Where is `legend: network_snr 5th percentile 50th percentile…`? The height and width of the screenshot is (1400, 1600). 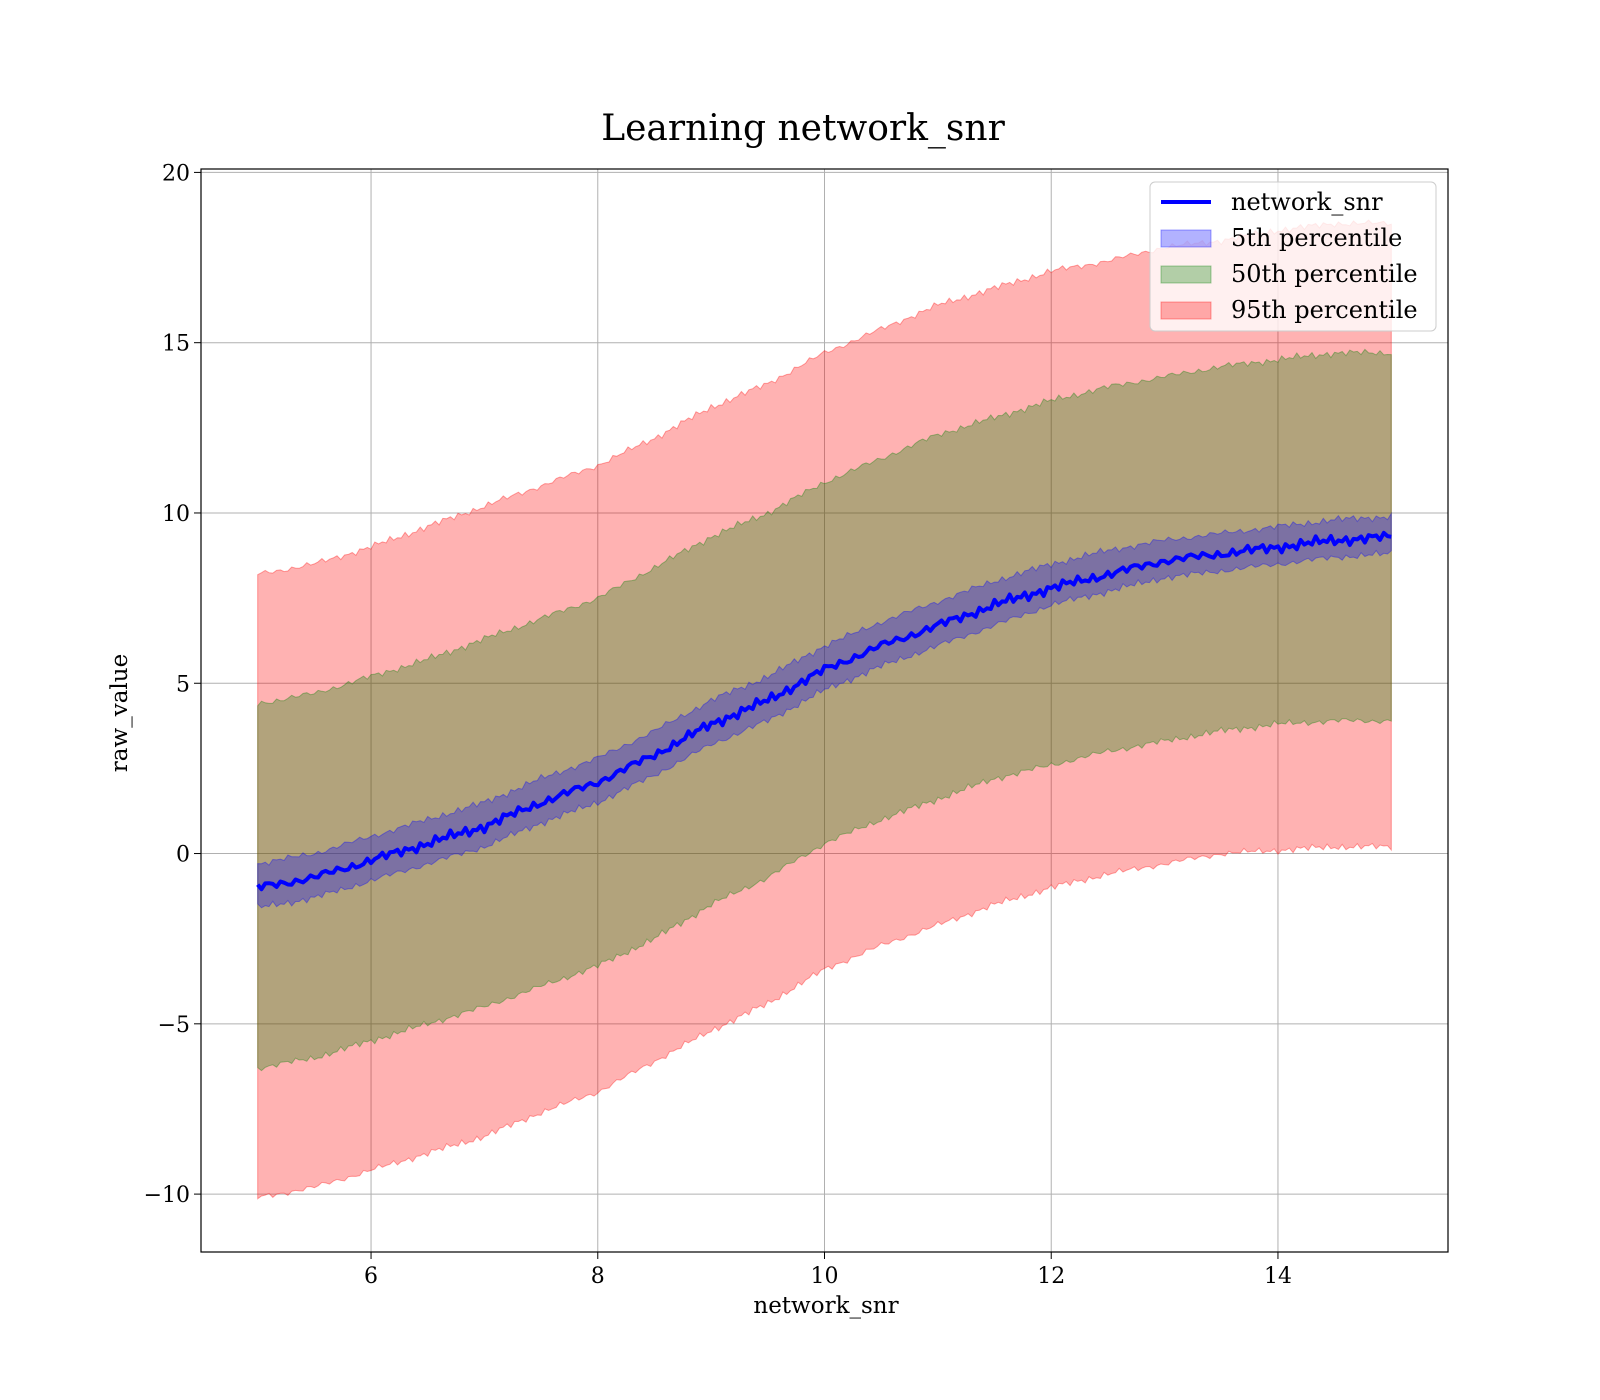
legend: network_snr 5th percentile 50th percentile… is located at coordinates (1293, 256).